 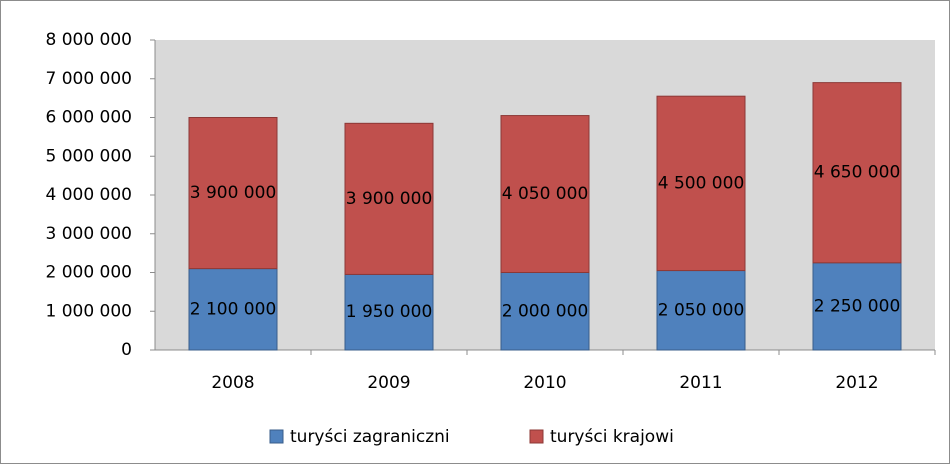 What do you see at coordinates (126, 350) in the screenshot?
I see `y-tick-label: 0` at bounding box center [126, 350].